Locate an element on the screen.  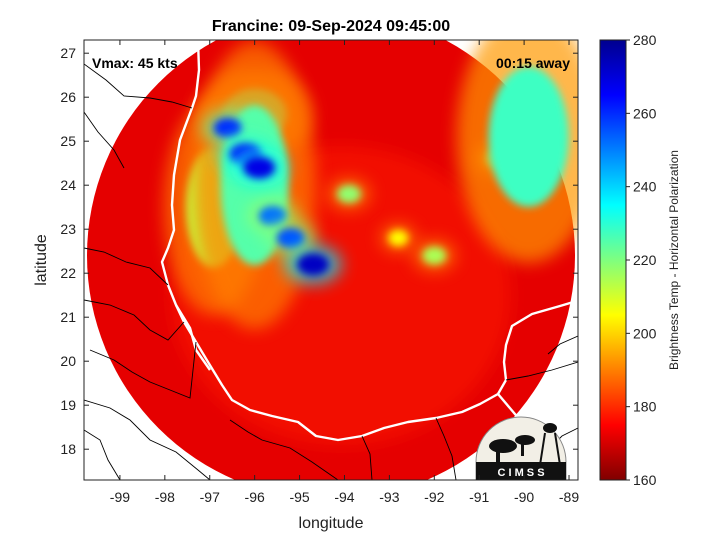
x-tick-label: -92 is located at coordinates (434, 497).